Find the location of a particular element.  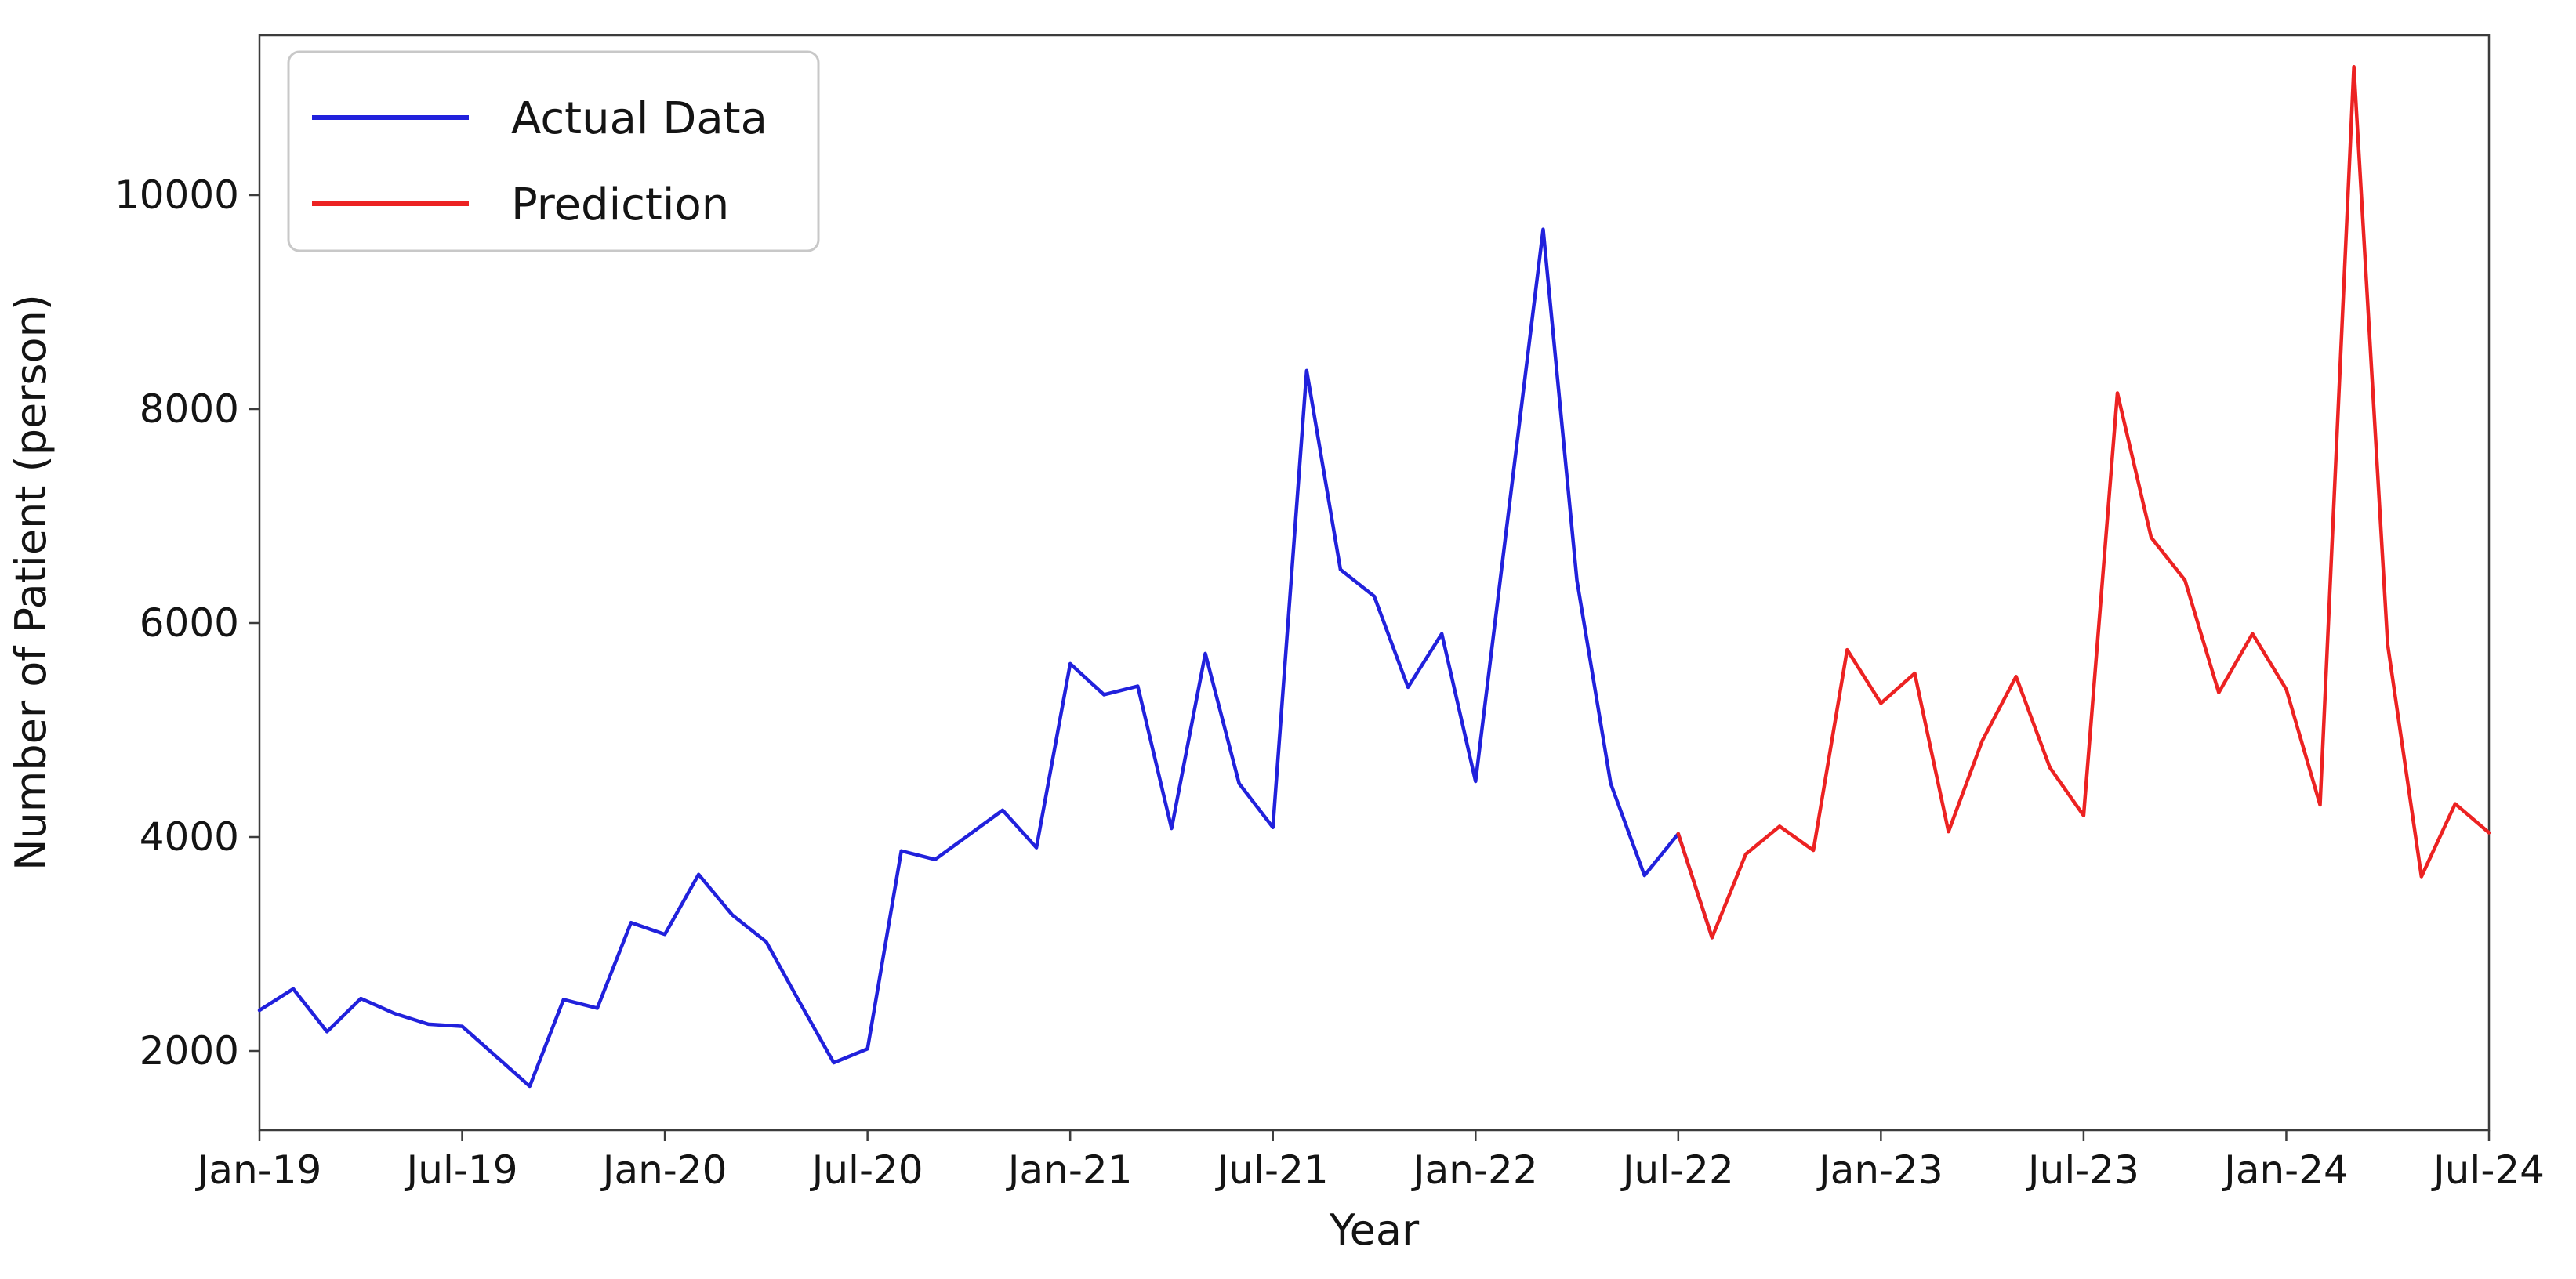

x-tick-label: Jan-20 is located at coordinates (664, 1170).